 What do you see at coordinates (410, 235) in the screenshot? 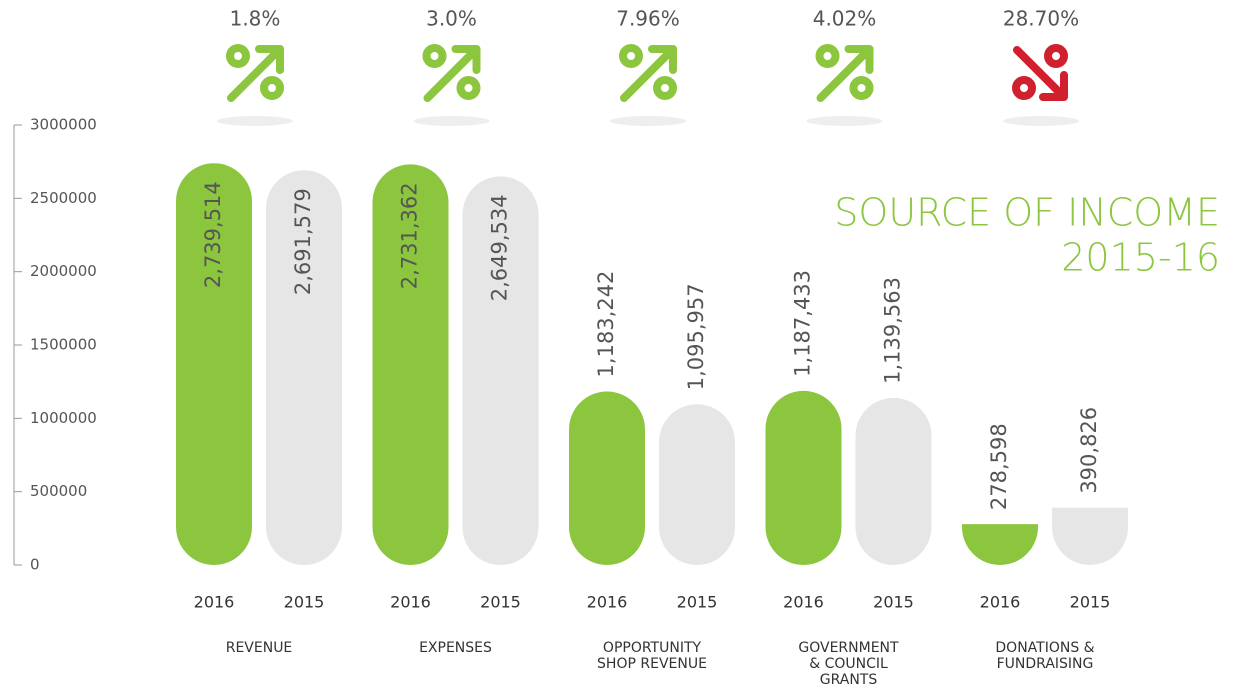
I see `value-label: 2,731,362` at bounding box center [410, 235].